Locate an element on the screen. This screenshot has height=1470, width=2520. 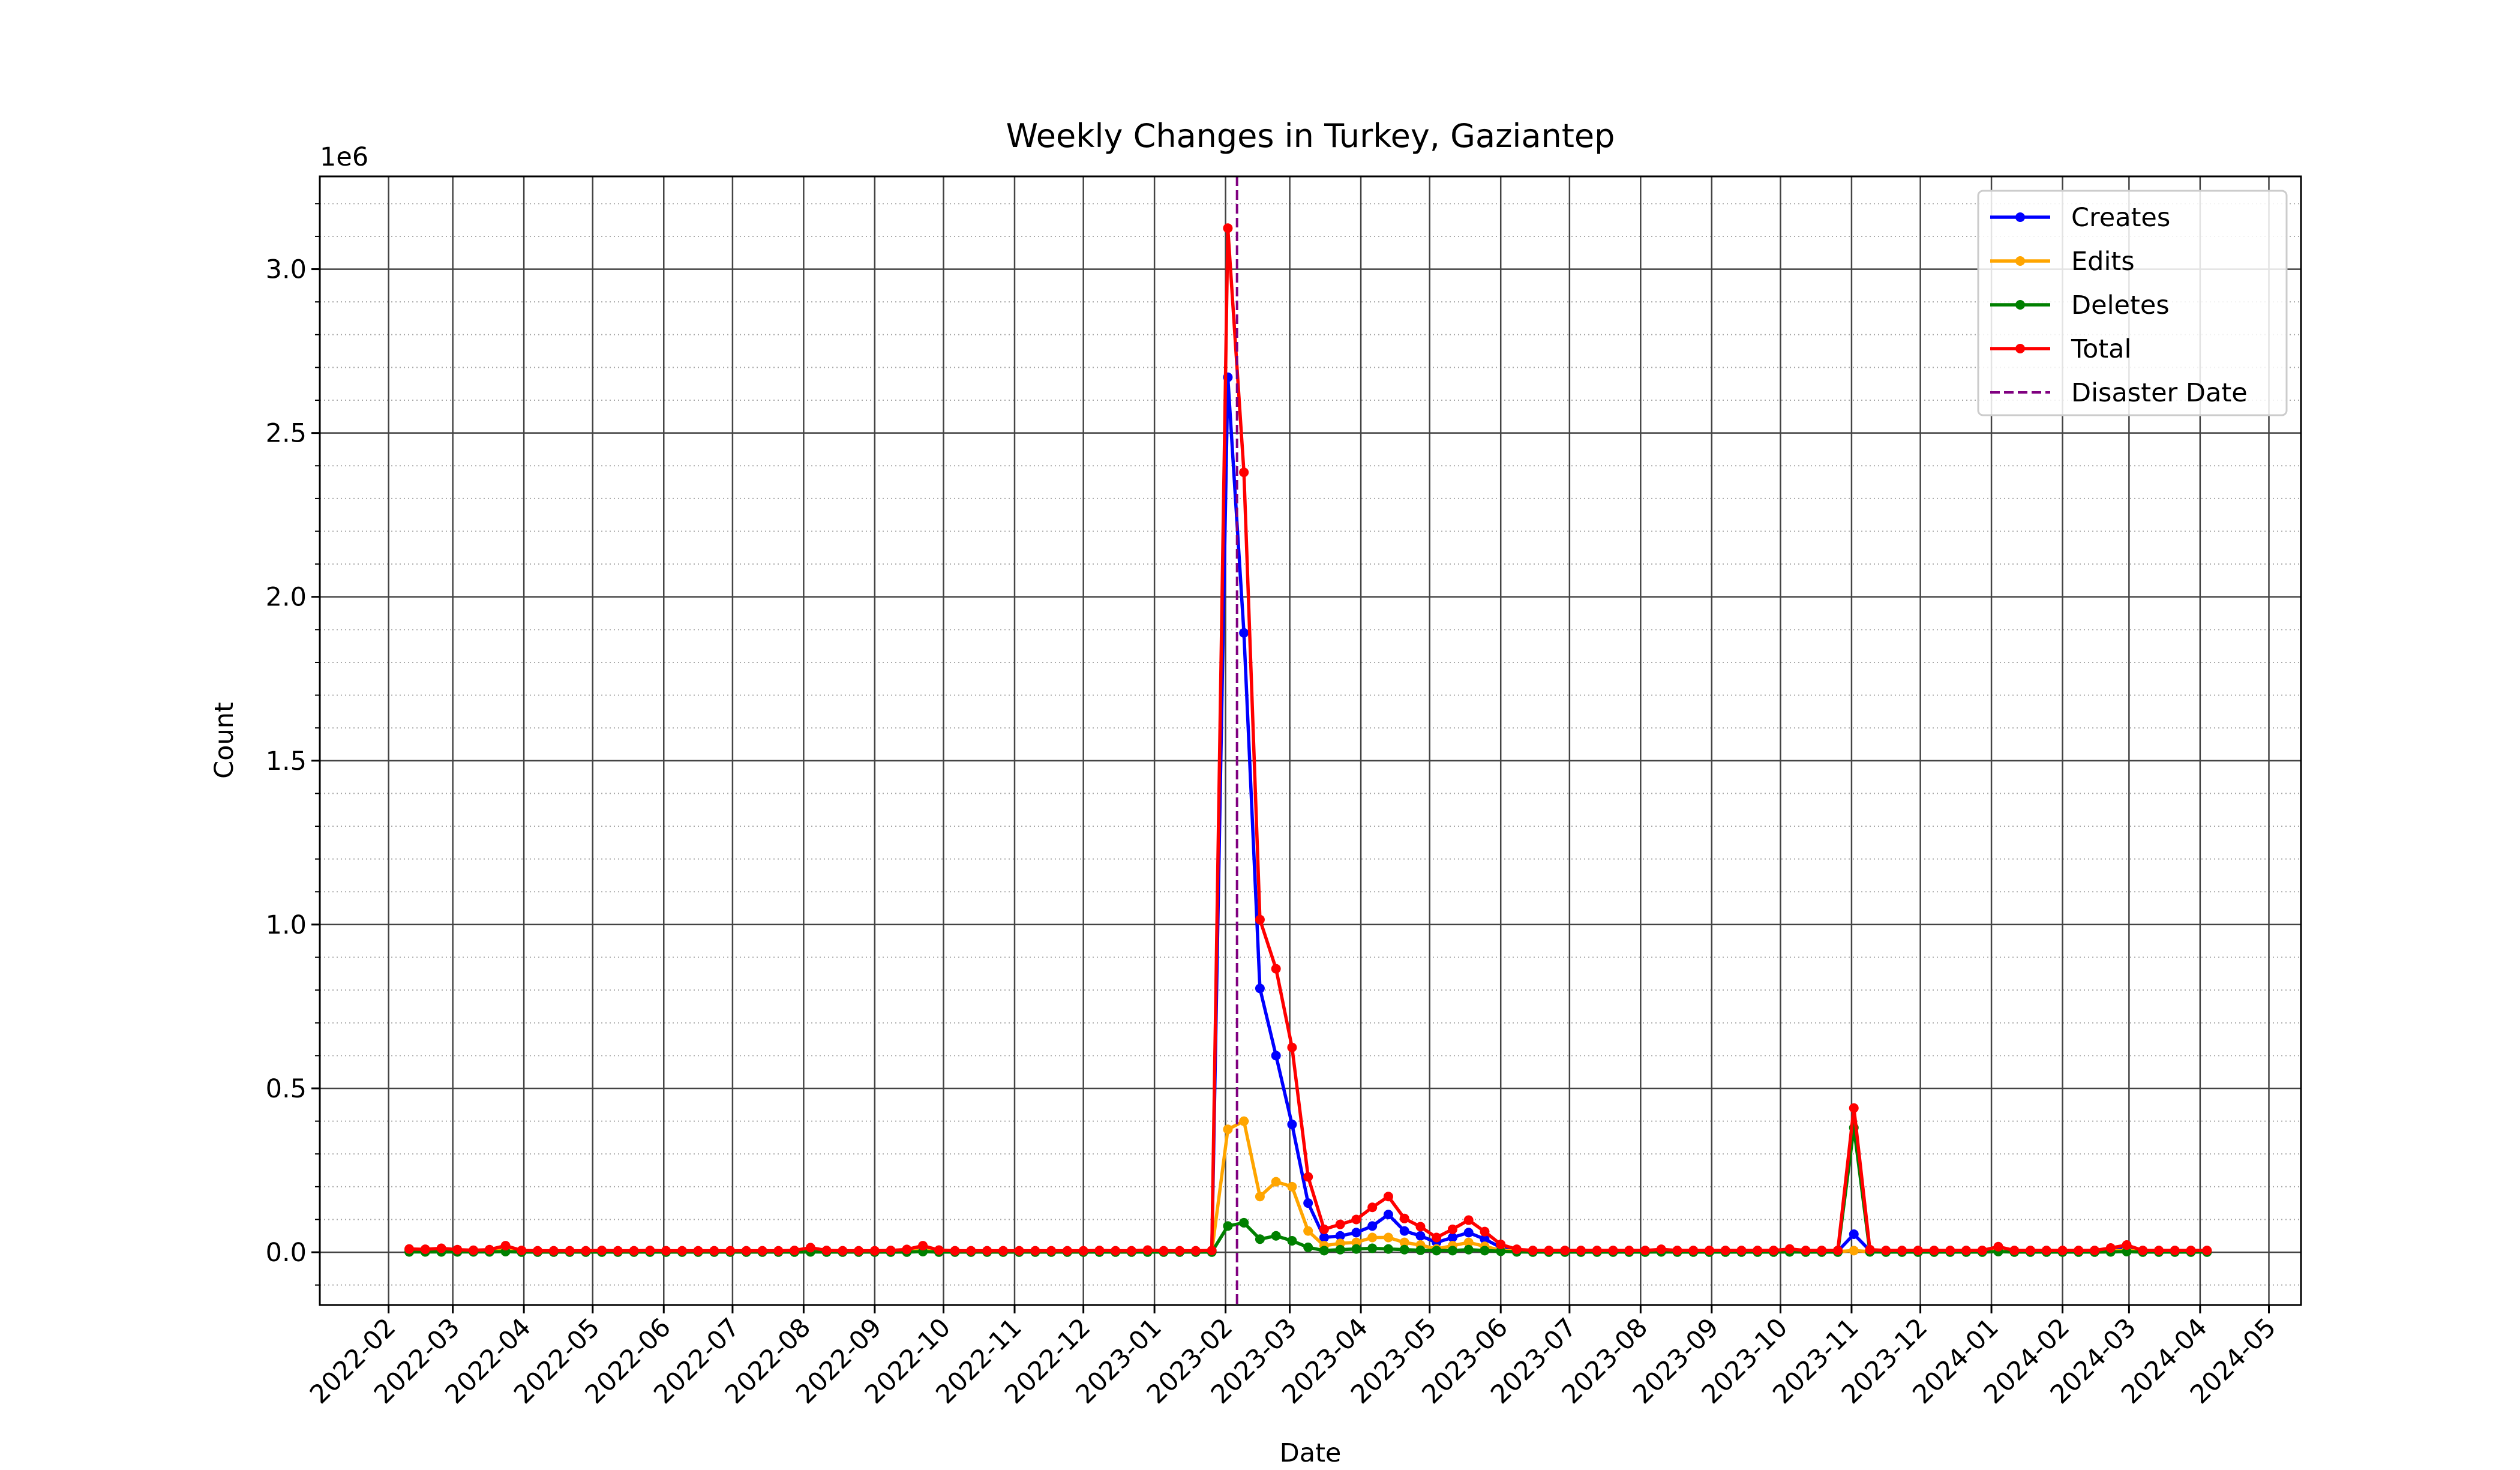
y-tick-label: 1.0 is located at coordinates (286, 925).